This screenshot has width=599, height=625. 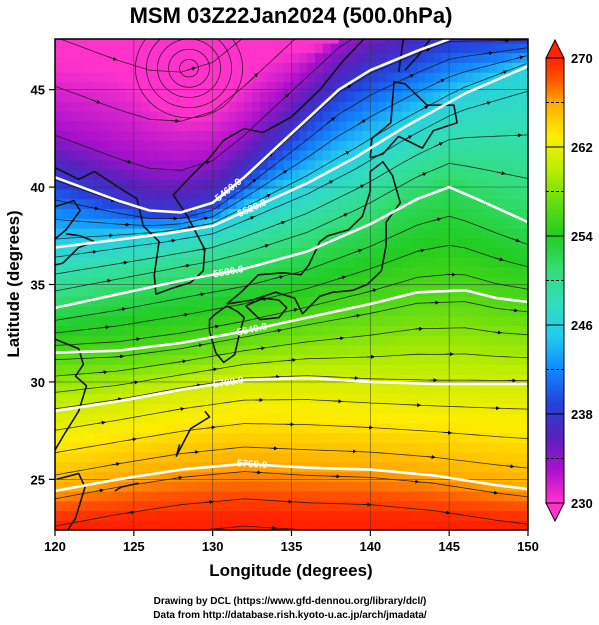 I want to click on x-tick-label: 140, so click(x=370, y=546).